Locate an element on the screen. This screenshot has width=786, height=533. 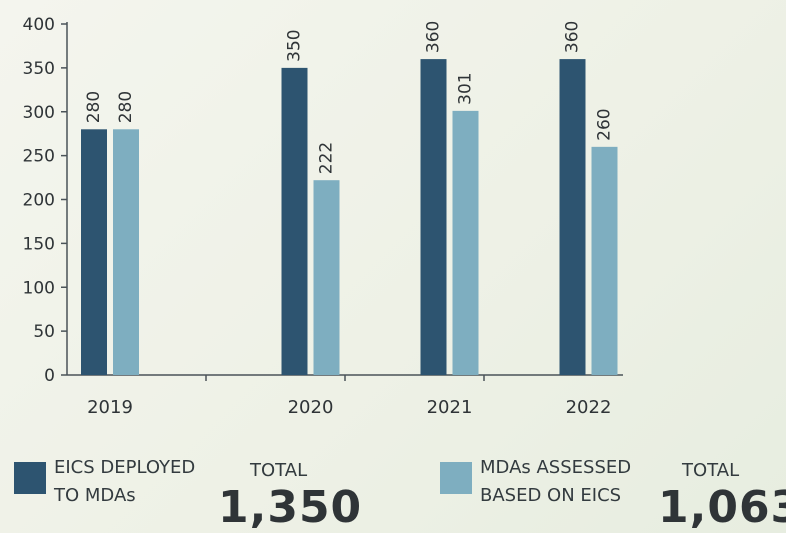
y-tick-label: 150 is located at coordinates (39, 244).